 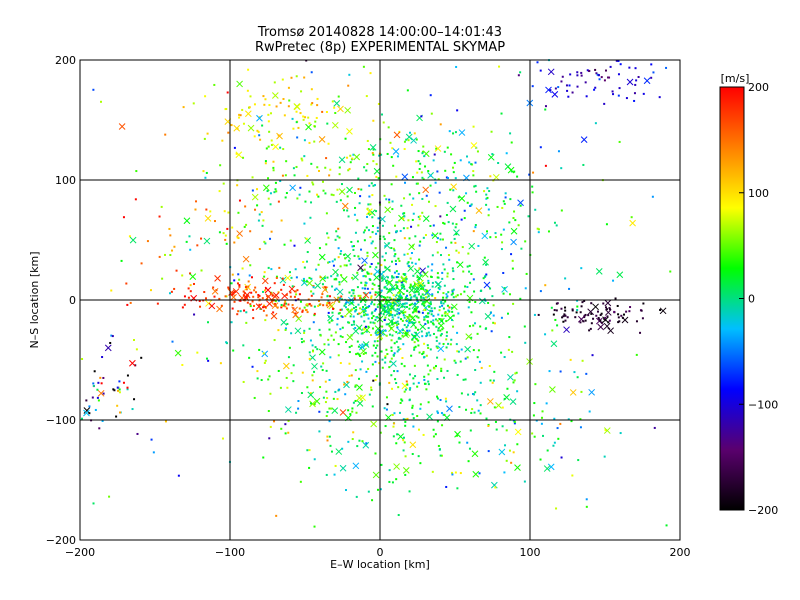 What do you see at coordinates (735, 78) in the screenshot?
I see `colorbar-label: [m/s]` at bounding box center [735, 78].